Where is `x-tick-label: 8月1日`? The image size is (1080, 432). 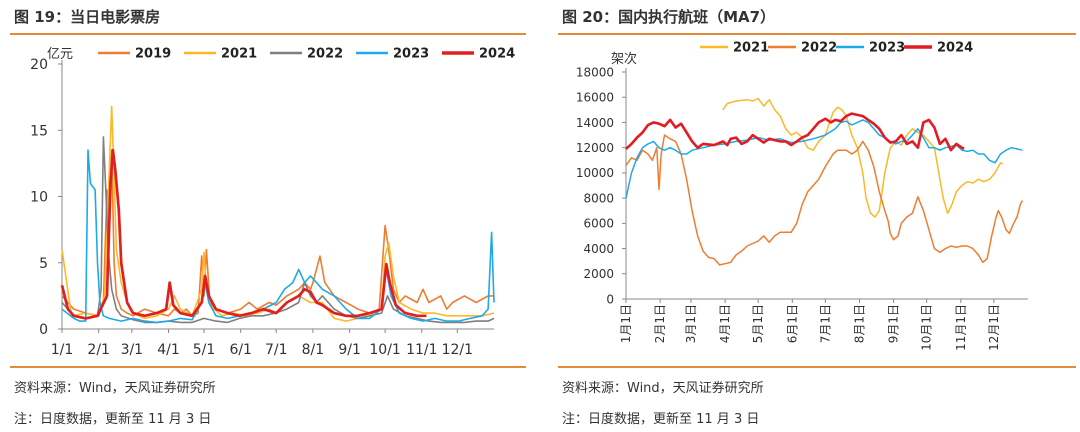 x-tick-label: 8月1日 is located at coordinates (859, 323).